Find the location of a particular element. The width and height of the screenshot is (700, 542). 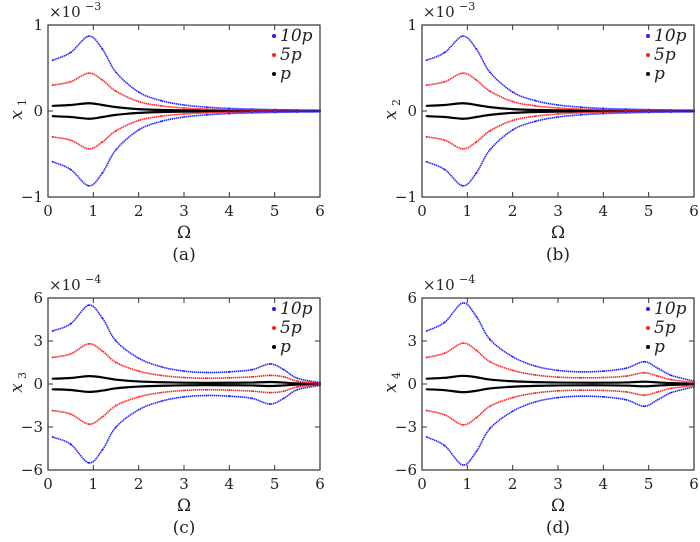

legend-label-p: p is located at coordinates (285, 347).